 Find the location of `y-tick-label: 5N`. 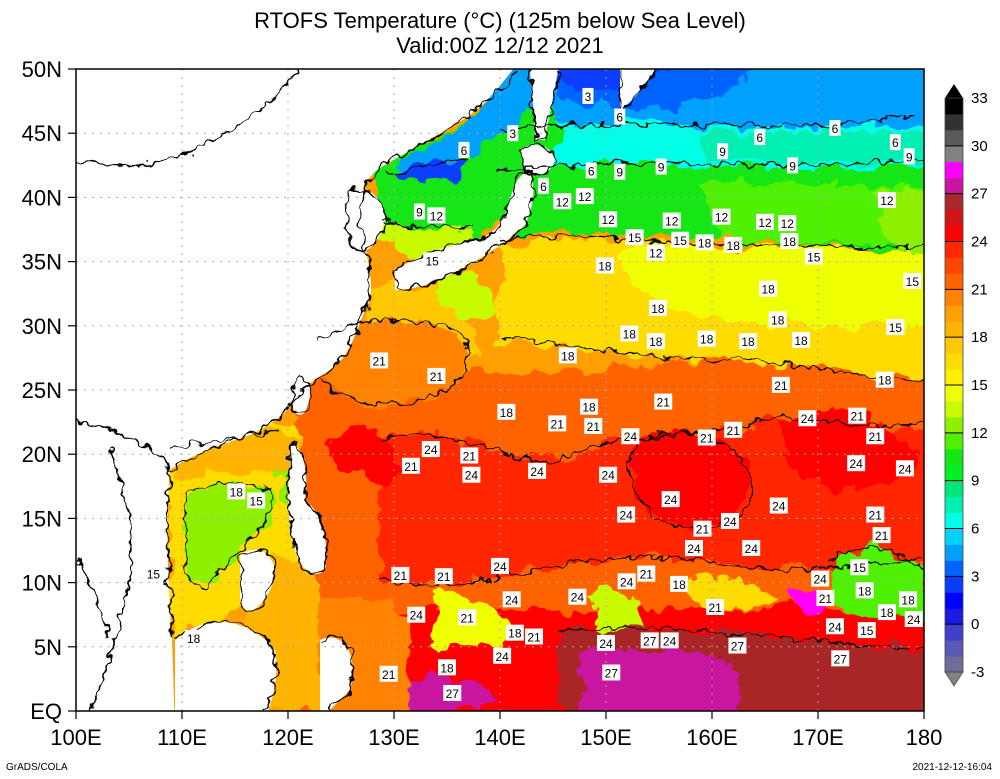

y-tick-label: 5N is located at coordinates (48, 647).